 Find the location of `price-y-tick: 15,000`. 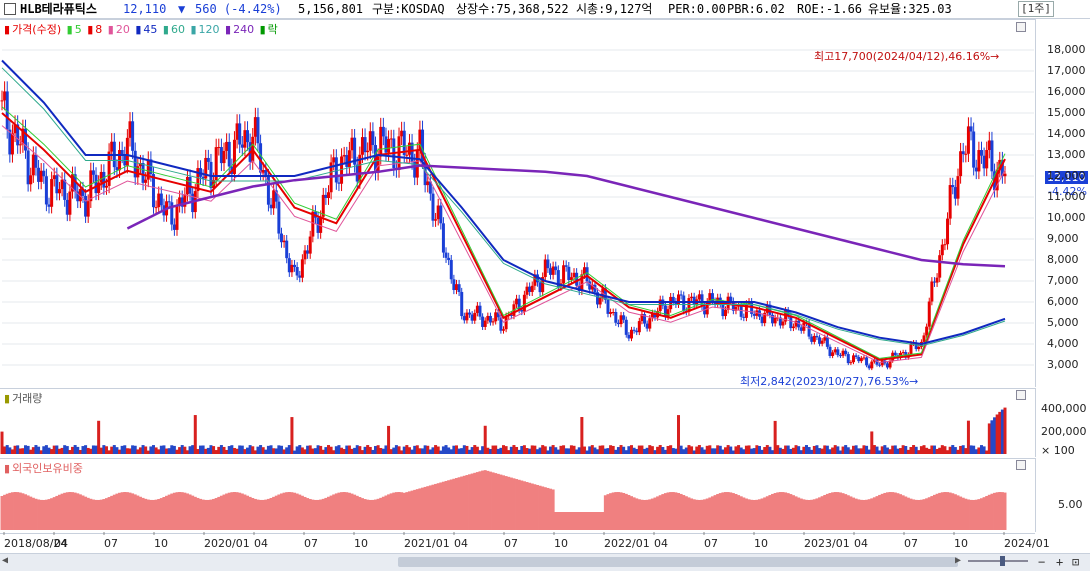

price-y-tick: 15,000 is located at coordinates (1066, 112).